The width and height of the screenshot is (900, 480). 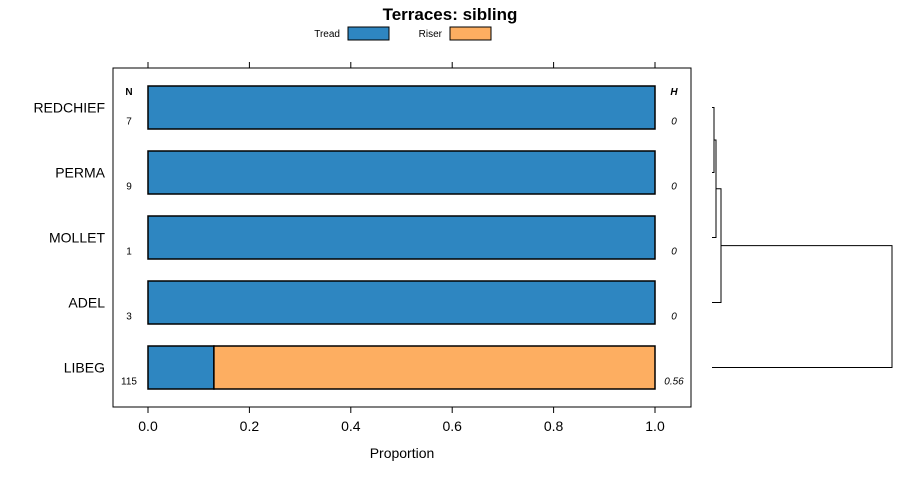 I want to click on h-value-mollet: 0, so click(x=674, y=252).